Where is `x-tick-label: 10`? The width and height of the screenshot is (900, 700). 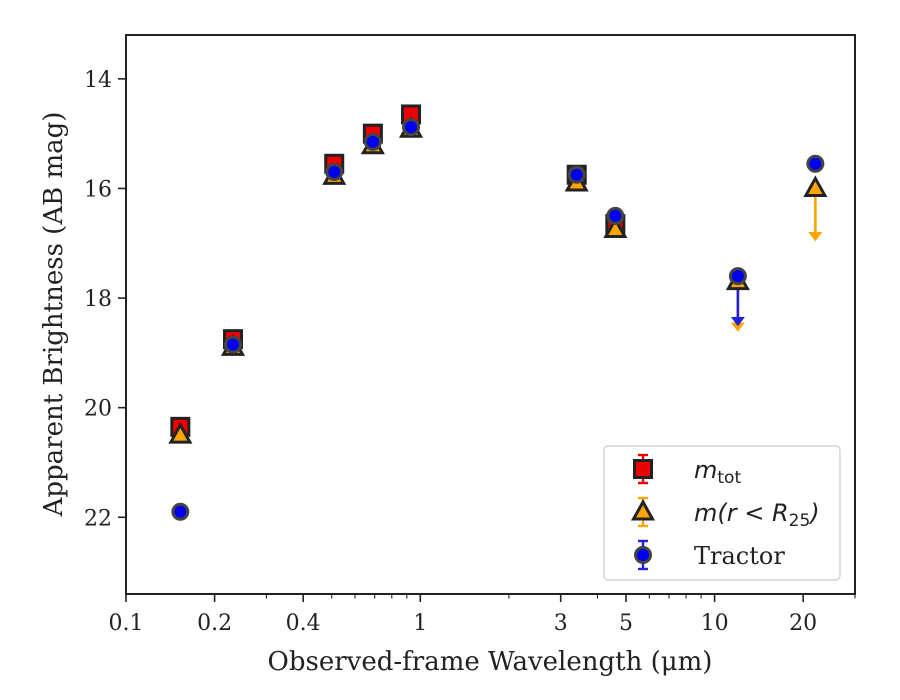 x-tick-label: 10 is located at coordinates (715, 623).